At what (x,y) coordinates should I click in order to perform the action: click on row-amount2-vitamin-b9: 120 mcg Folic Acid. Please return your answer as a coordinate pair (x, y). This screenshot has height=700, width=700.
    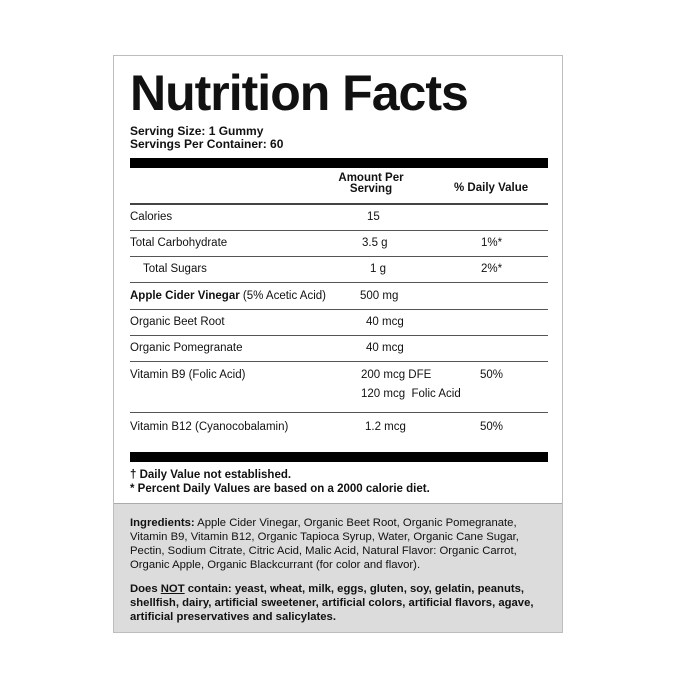
    Looking at the image, I should click on (411, 394).